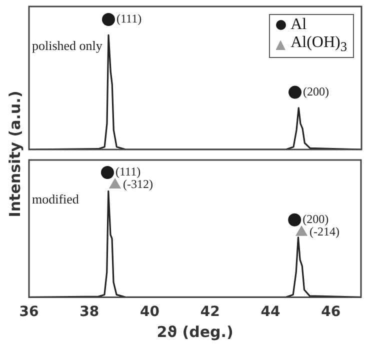 The image size is (368, 346). Describe the element at coordinates (67, 45) in the screenshot. I see `annotation: polished only` at that location.